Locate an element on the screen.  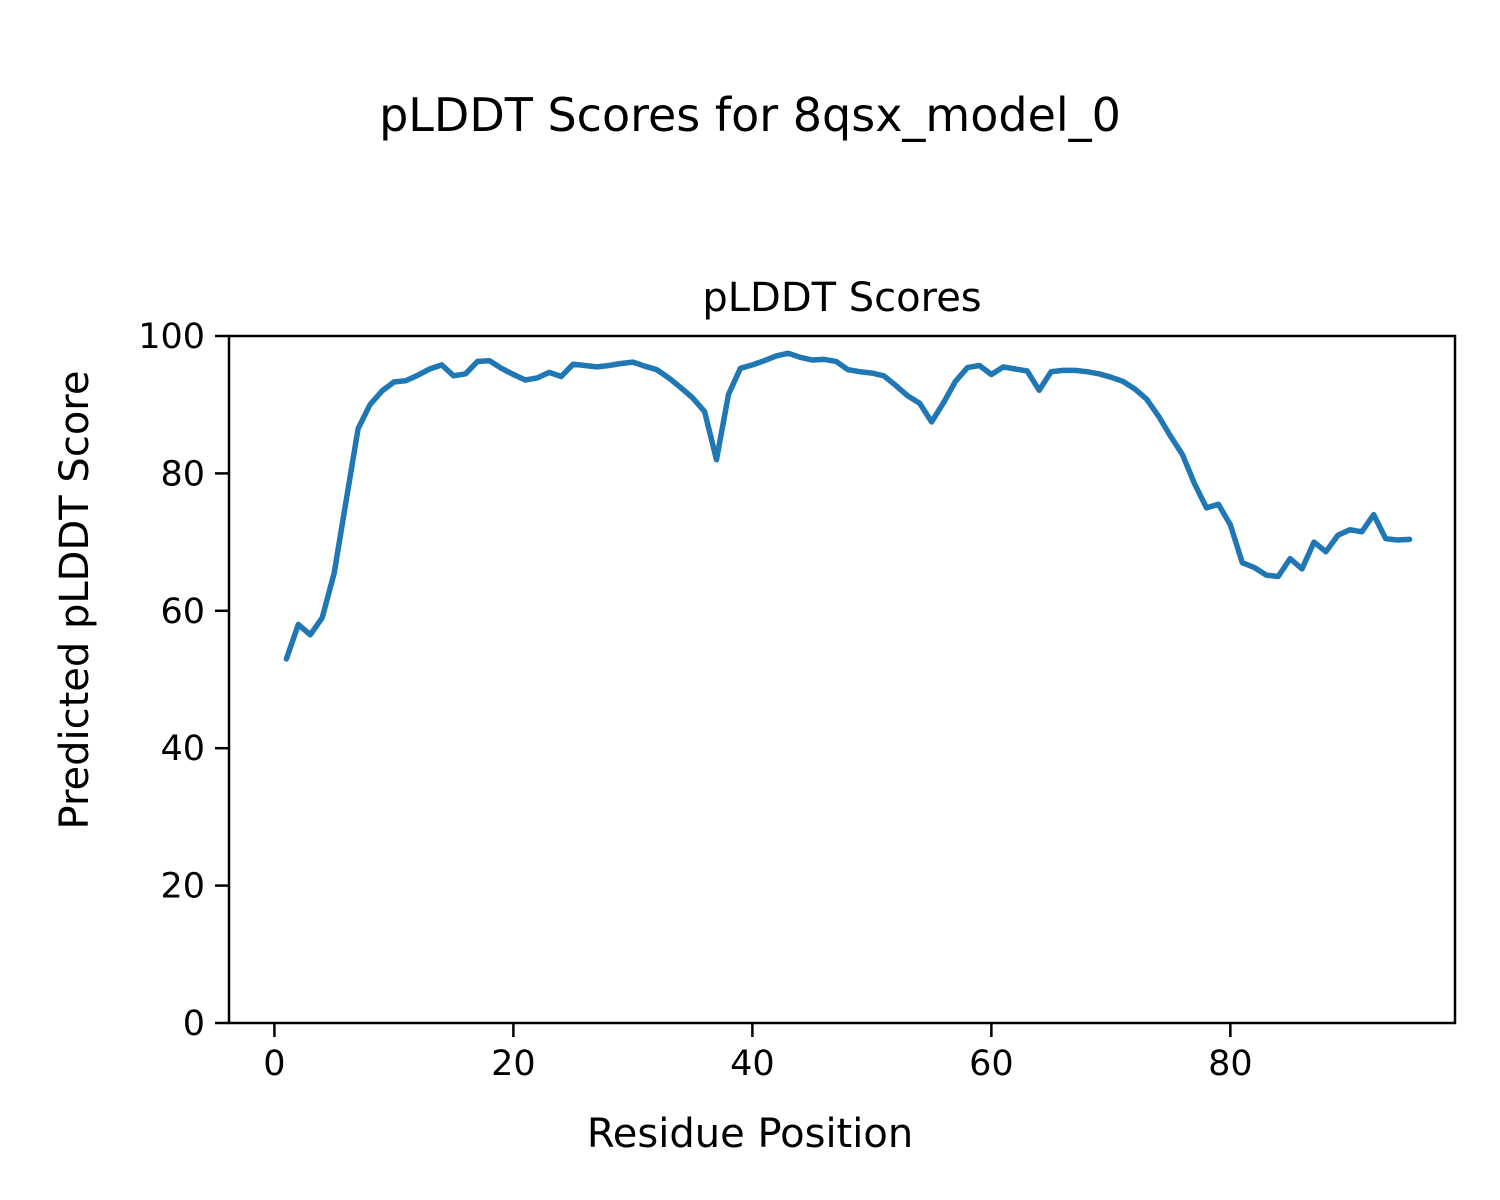
y-tick-label: 40 is located at coordinates (182, 749).